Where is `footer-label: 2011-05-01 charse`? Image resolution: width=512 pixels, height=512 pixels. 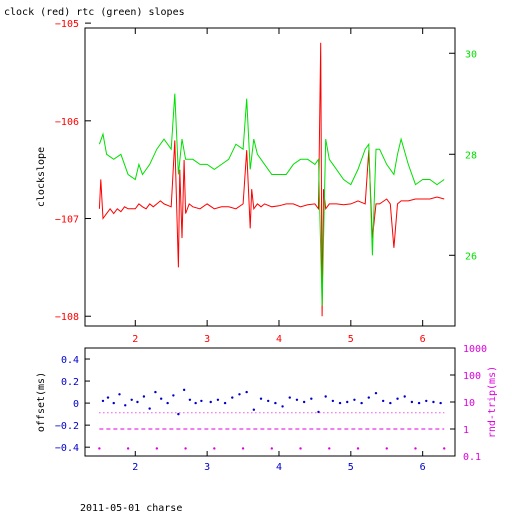
footer-label: 2011-05-01 charse is located at coordinates (131, 507).